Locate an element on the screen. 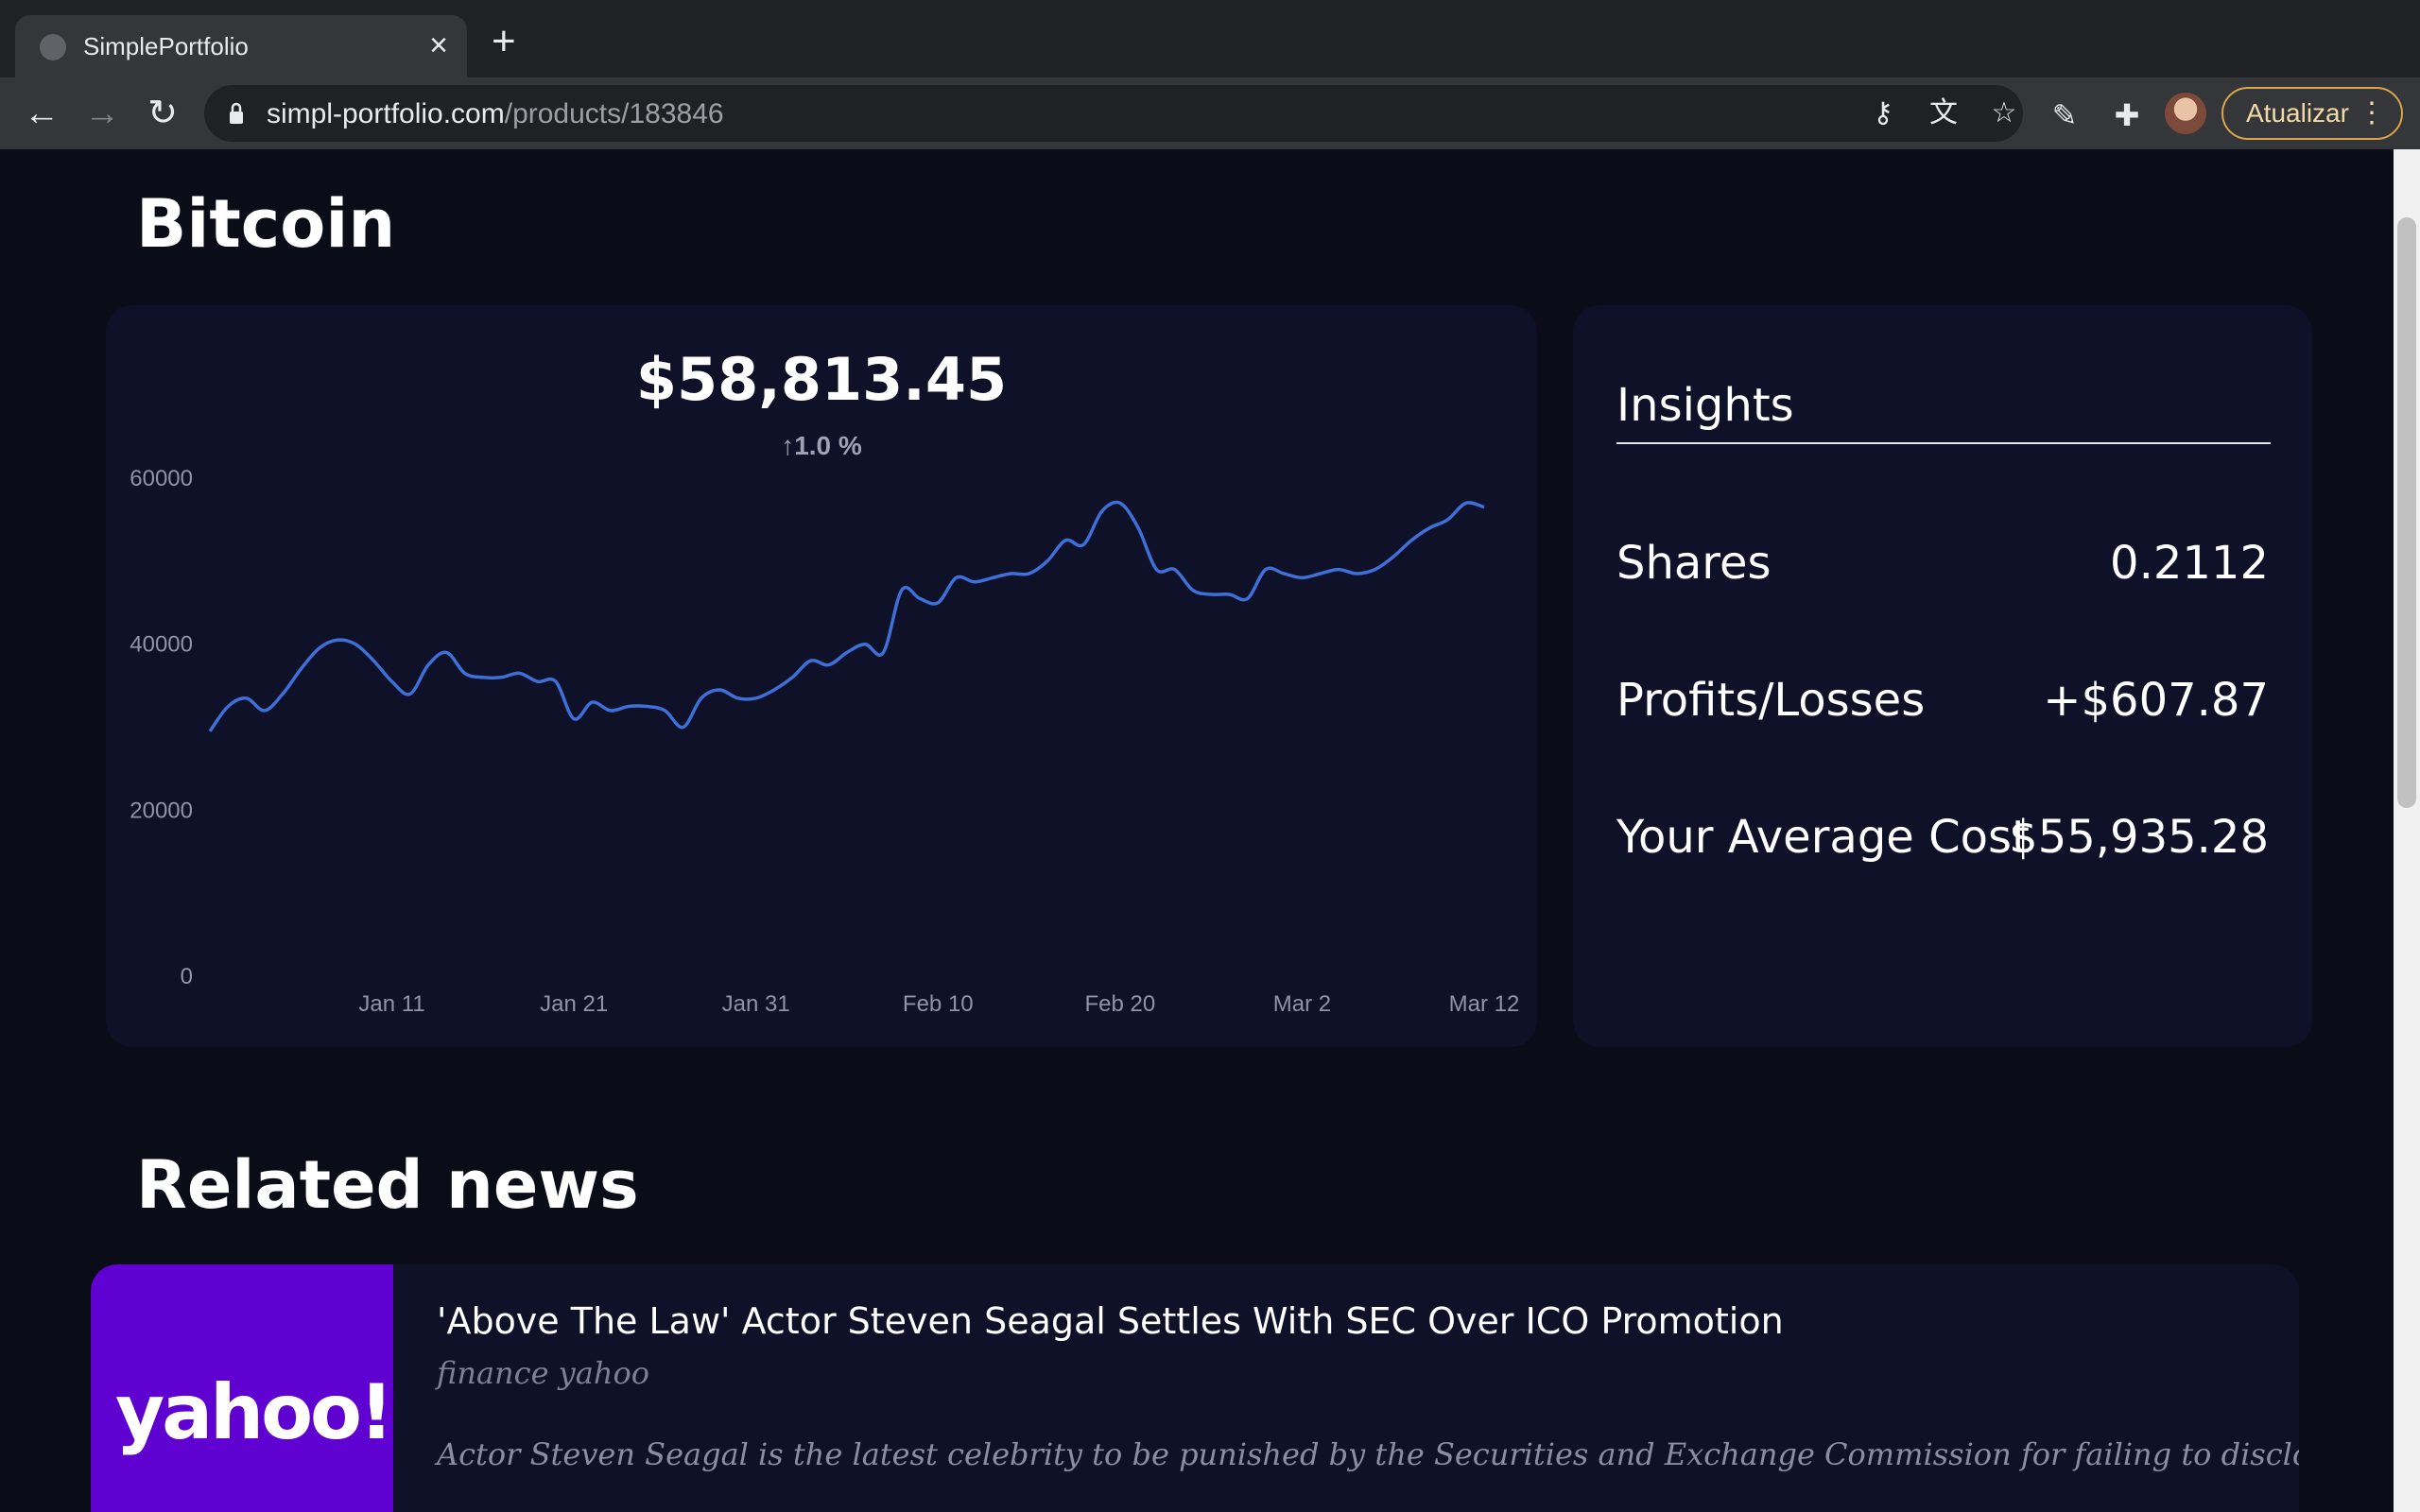 The image size is (2420, 1512). news-thumbnail: yahoo! is located at coordinates (242, 1388).